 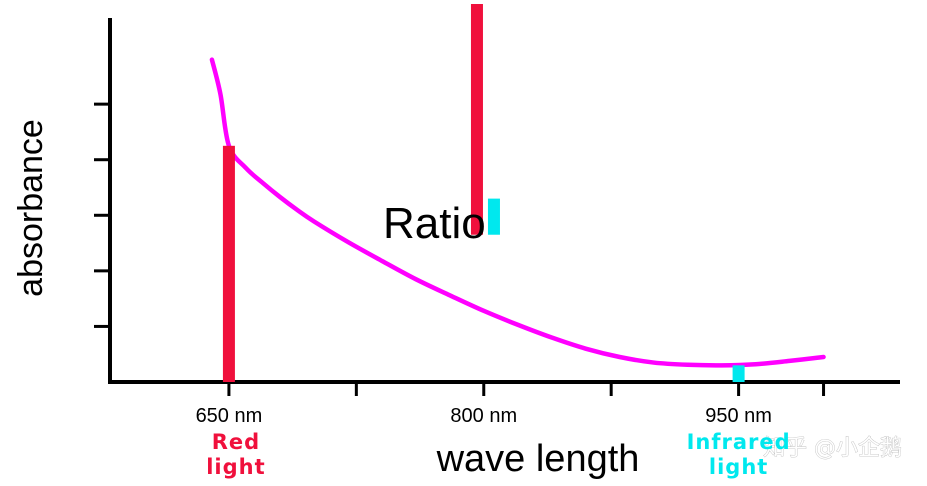 I want to click on x-tick-label-3: 800 nm, so click(x=483, y=416).